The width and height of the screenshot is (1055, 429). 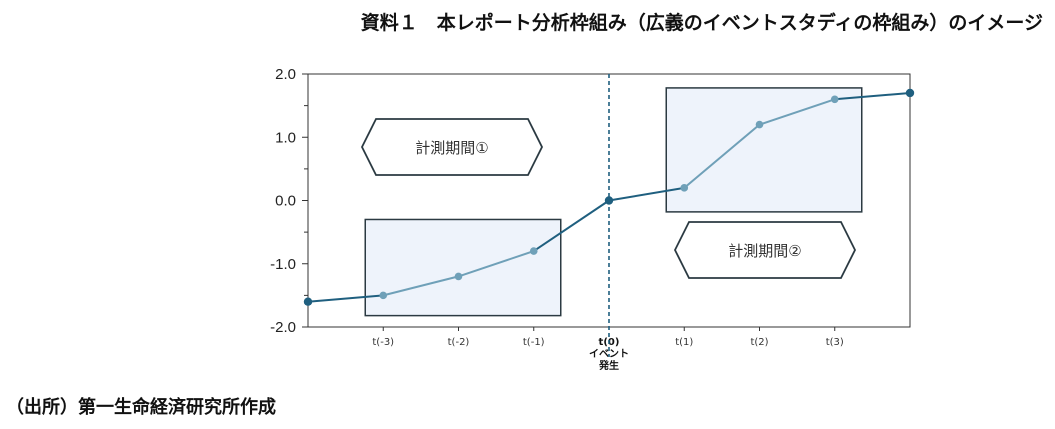 I want to click on chart-title: 資料１ 本レポート分析枠組み（広義のイベントスタディの枠組み）のイメージ, so click(x=701, y=23).